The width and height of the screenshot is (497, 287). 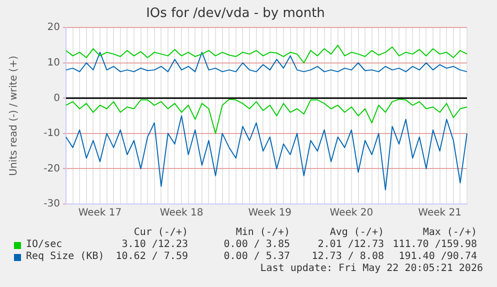 I want to click on x-tick-label: Week 19, so click(x=270, y=213).